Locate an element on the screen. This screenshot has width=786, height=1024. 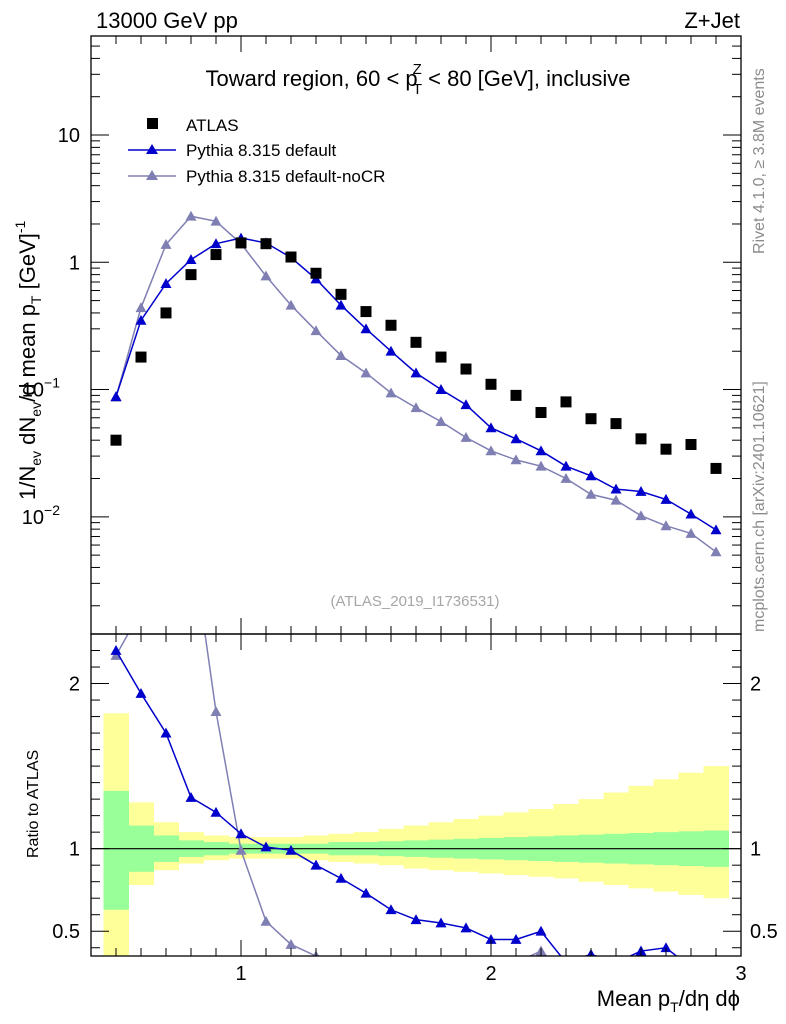
legend-default-marker is located at coordinates (152, 149).